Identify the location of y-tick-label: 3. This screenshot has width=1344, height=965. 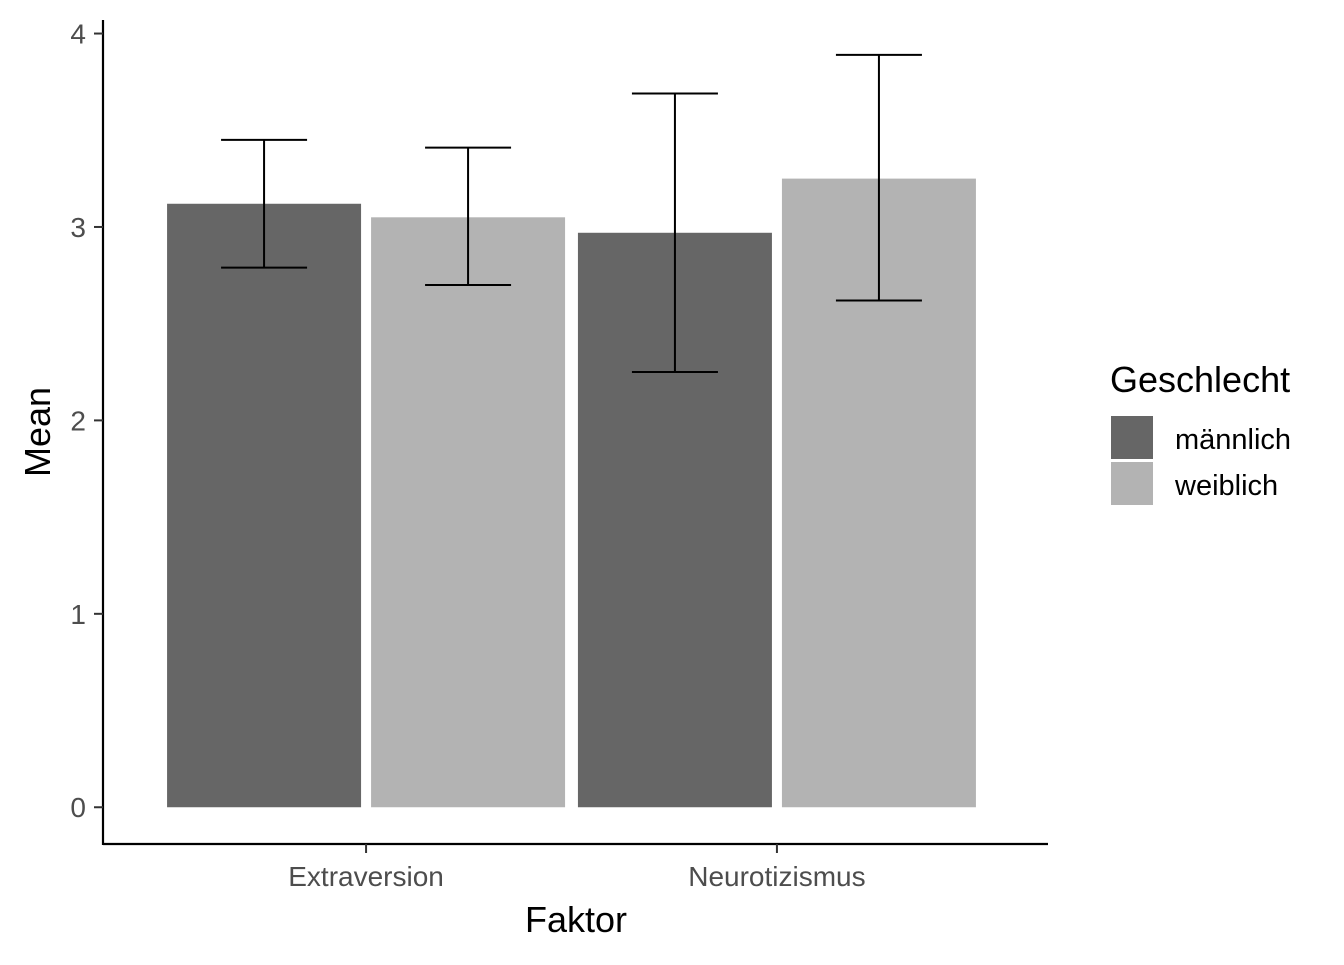
(78, 227).